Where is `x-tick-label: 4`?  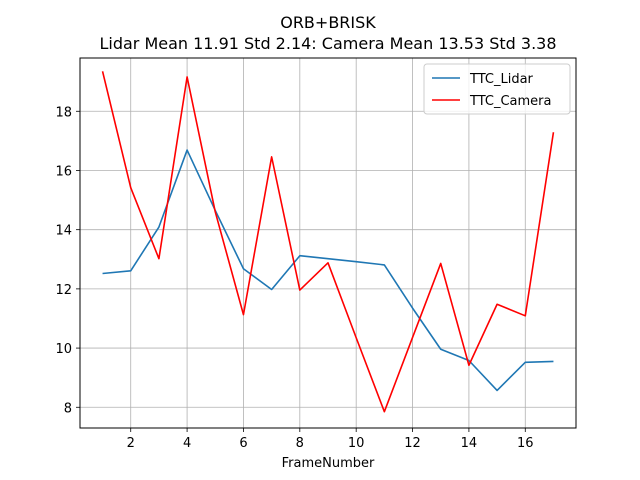
x-tick-label: 4 is located at coordinates (187, 443).